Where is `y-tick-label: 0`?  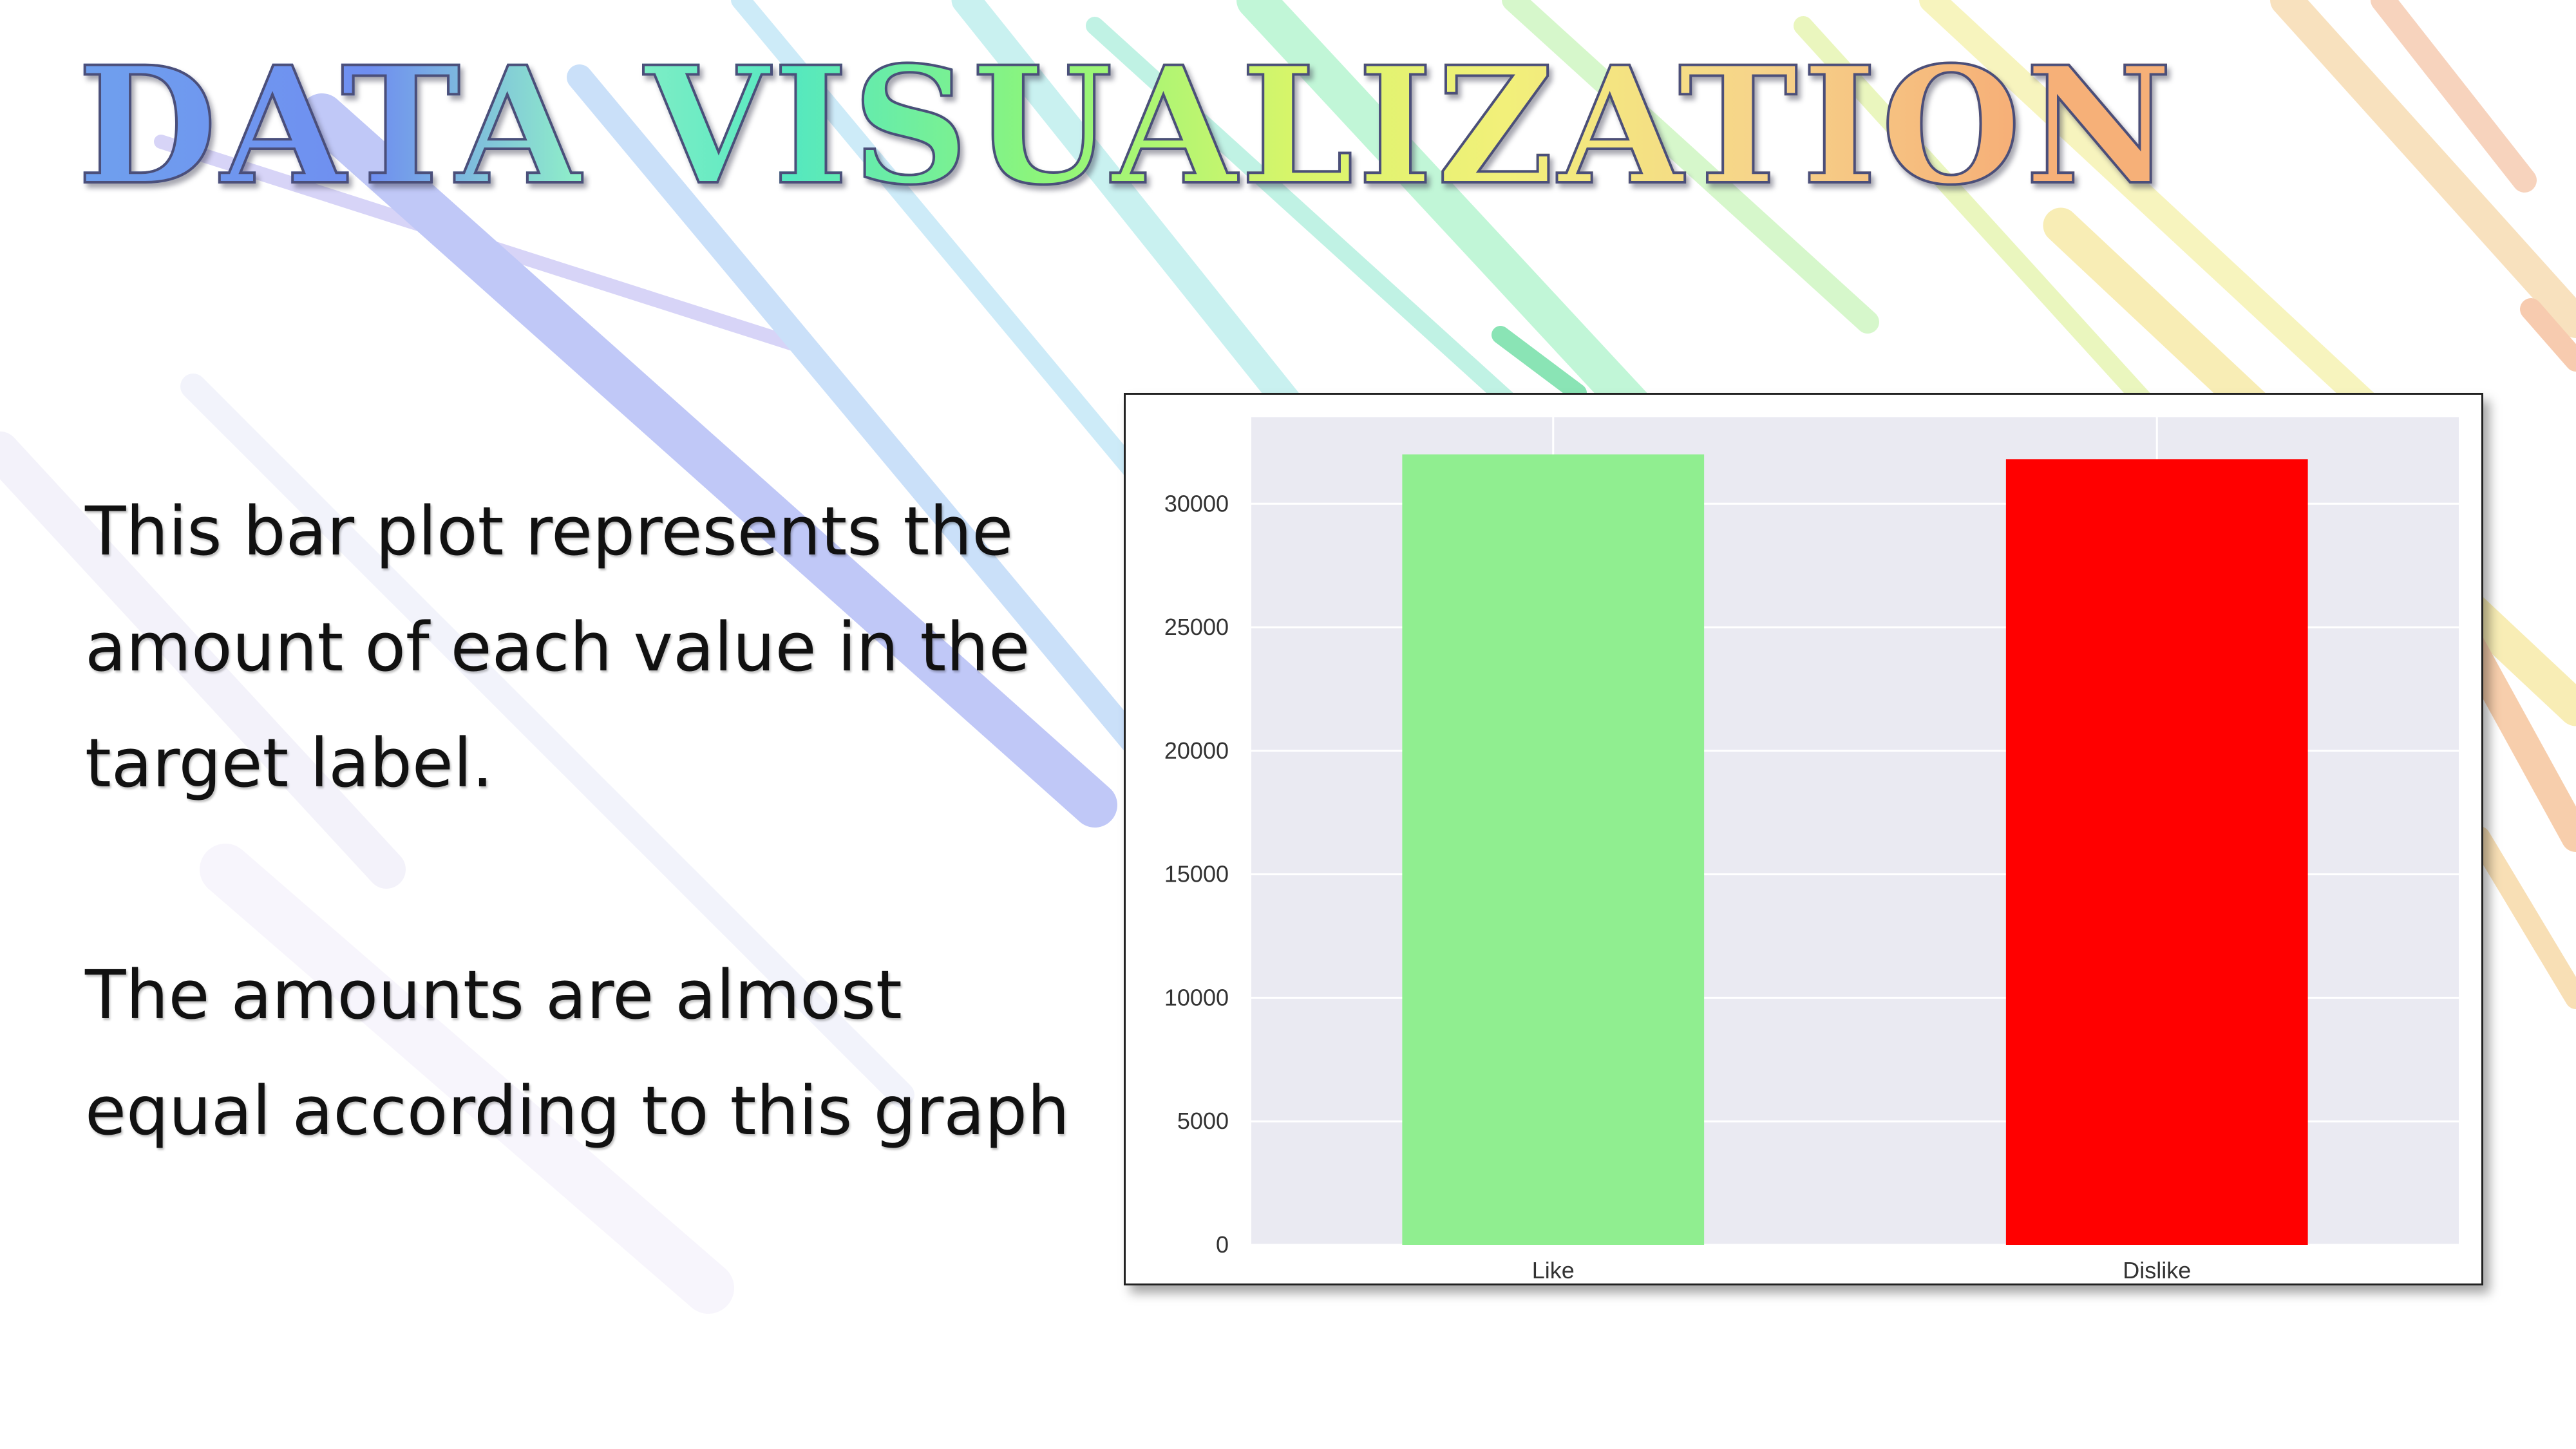
y-tick-label: 0 is located at coordinates (1222, 1244).